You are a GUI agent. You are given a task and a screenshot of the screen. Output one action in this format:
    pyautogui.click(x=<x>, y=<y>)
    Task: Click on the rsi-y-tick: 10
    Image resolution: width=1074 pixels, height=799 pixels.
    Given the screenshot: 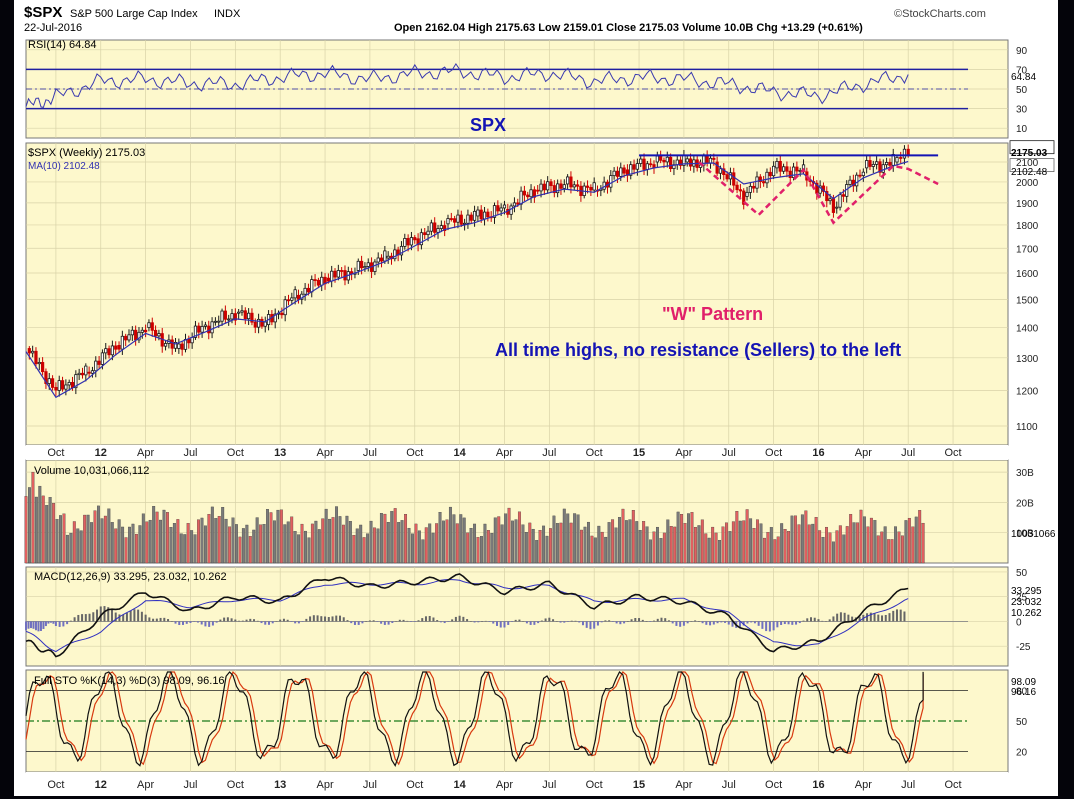 What is the action you would take?
    pyautogui.click(x=1022, y=129)
    